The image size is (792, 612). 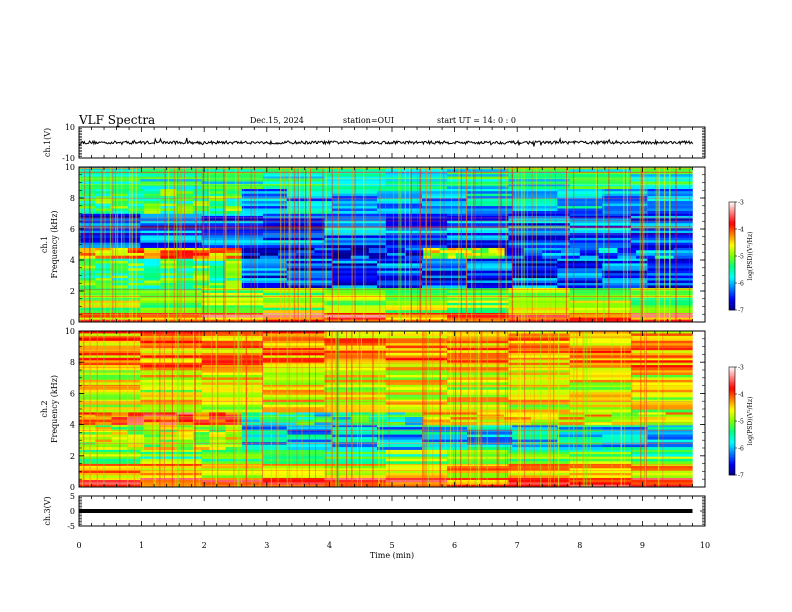 I want to click on start-time-label: start UT = 14: 0 : 0, so click(x=476, y=120).